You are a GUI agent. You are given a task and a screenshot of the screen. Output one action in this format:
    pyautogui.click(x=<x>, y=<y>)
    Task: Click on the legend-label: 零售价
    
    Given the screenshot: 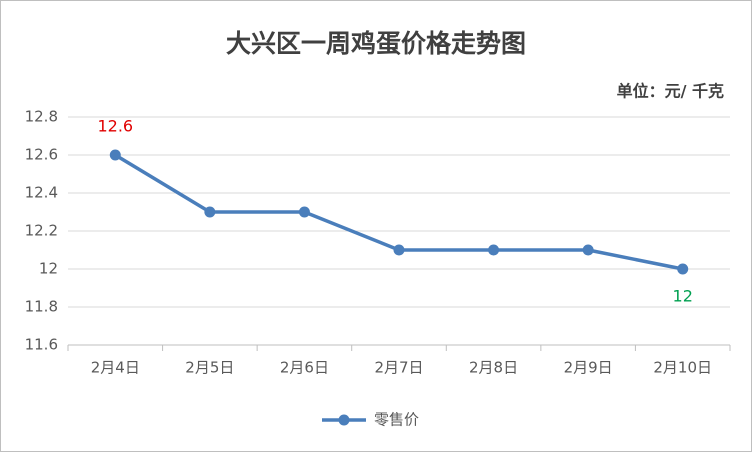 What is the action you would take?
    pyautogui.click(x=396, y=420)
    